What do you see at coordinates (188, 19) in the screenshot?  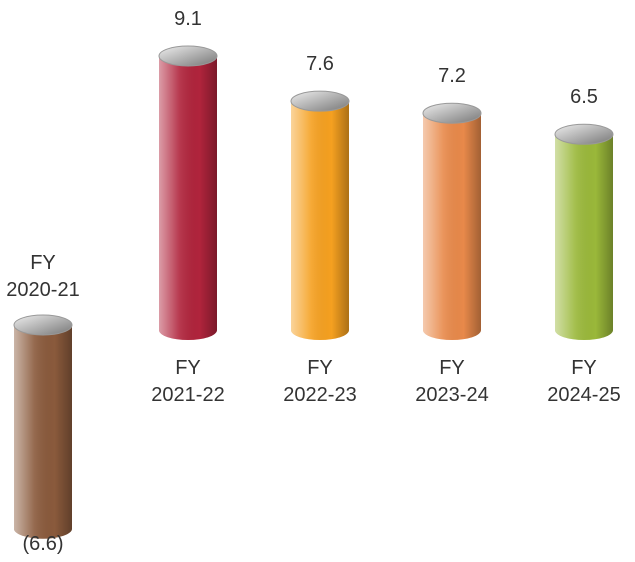 I see `value-label: 9.1` at bounding box center [188, 19].